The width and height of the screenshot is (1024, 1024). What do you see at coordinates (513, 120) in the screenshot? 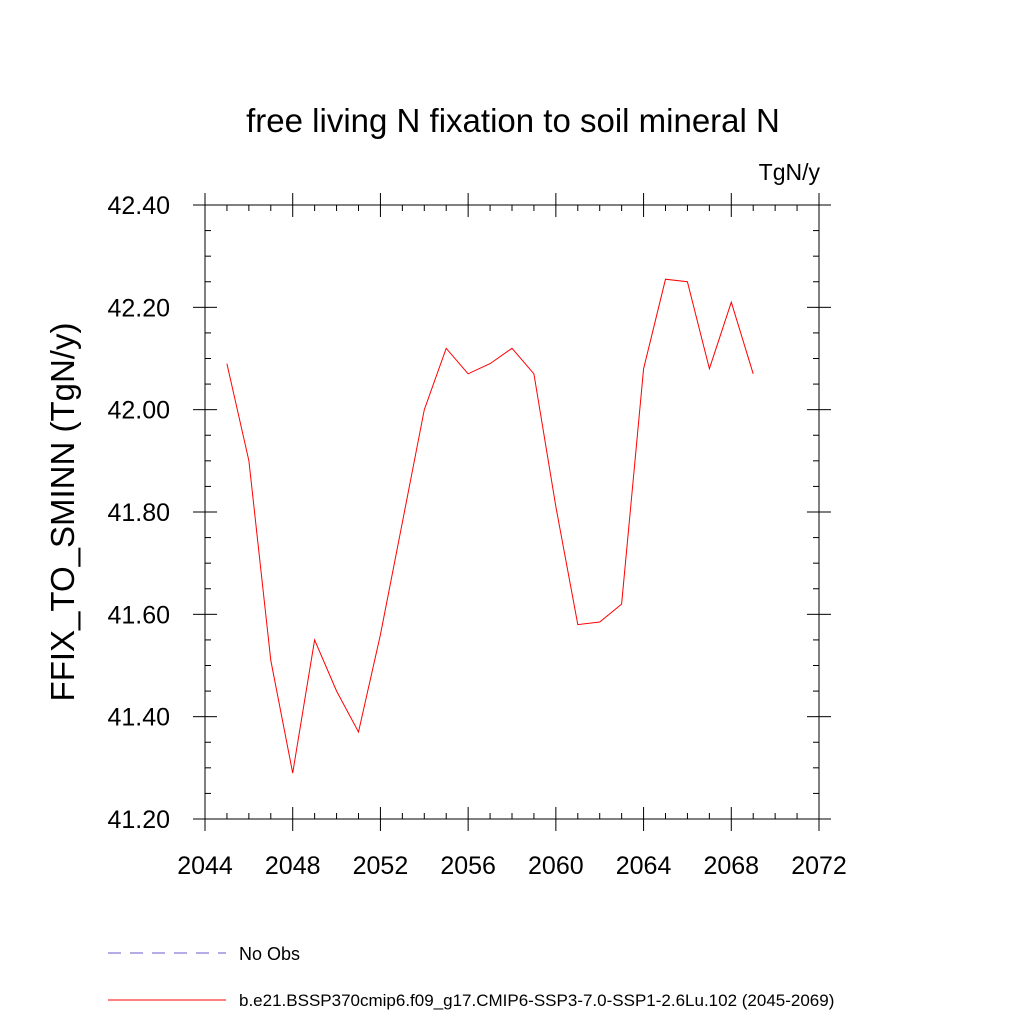
I see `chart-title: free living N fixation to soil mineral N` at bounding box center [513, 120].